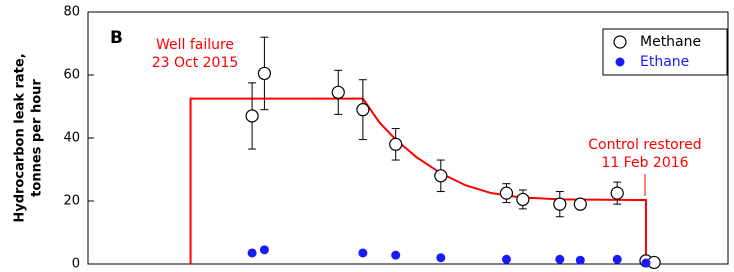 Image resolution: width=734 pixels, height=272 pixels. I want to click on legend-label: Ethane, so click(664, 62).